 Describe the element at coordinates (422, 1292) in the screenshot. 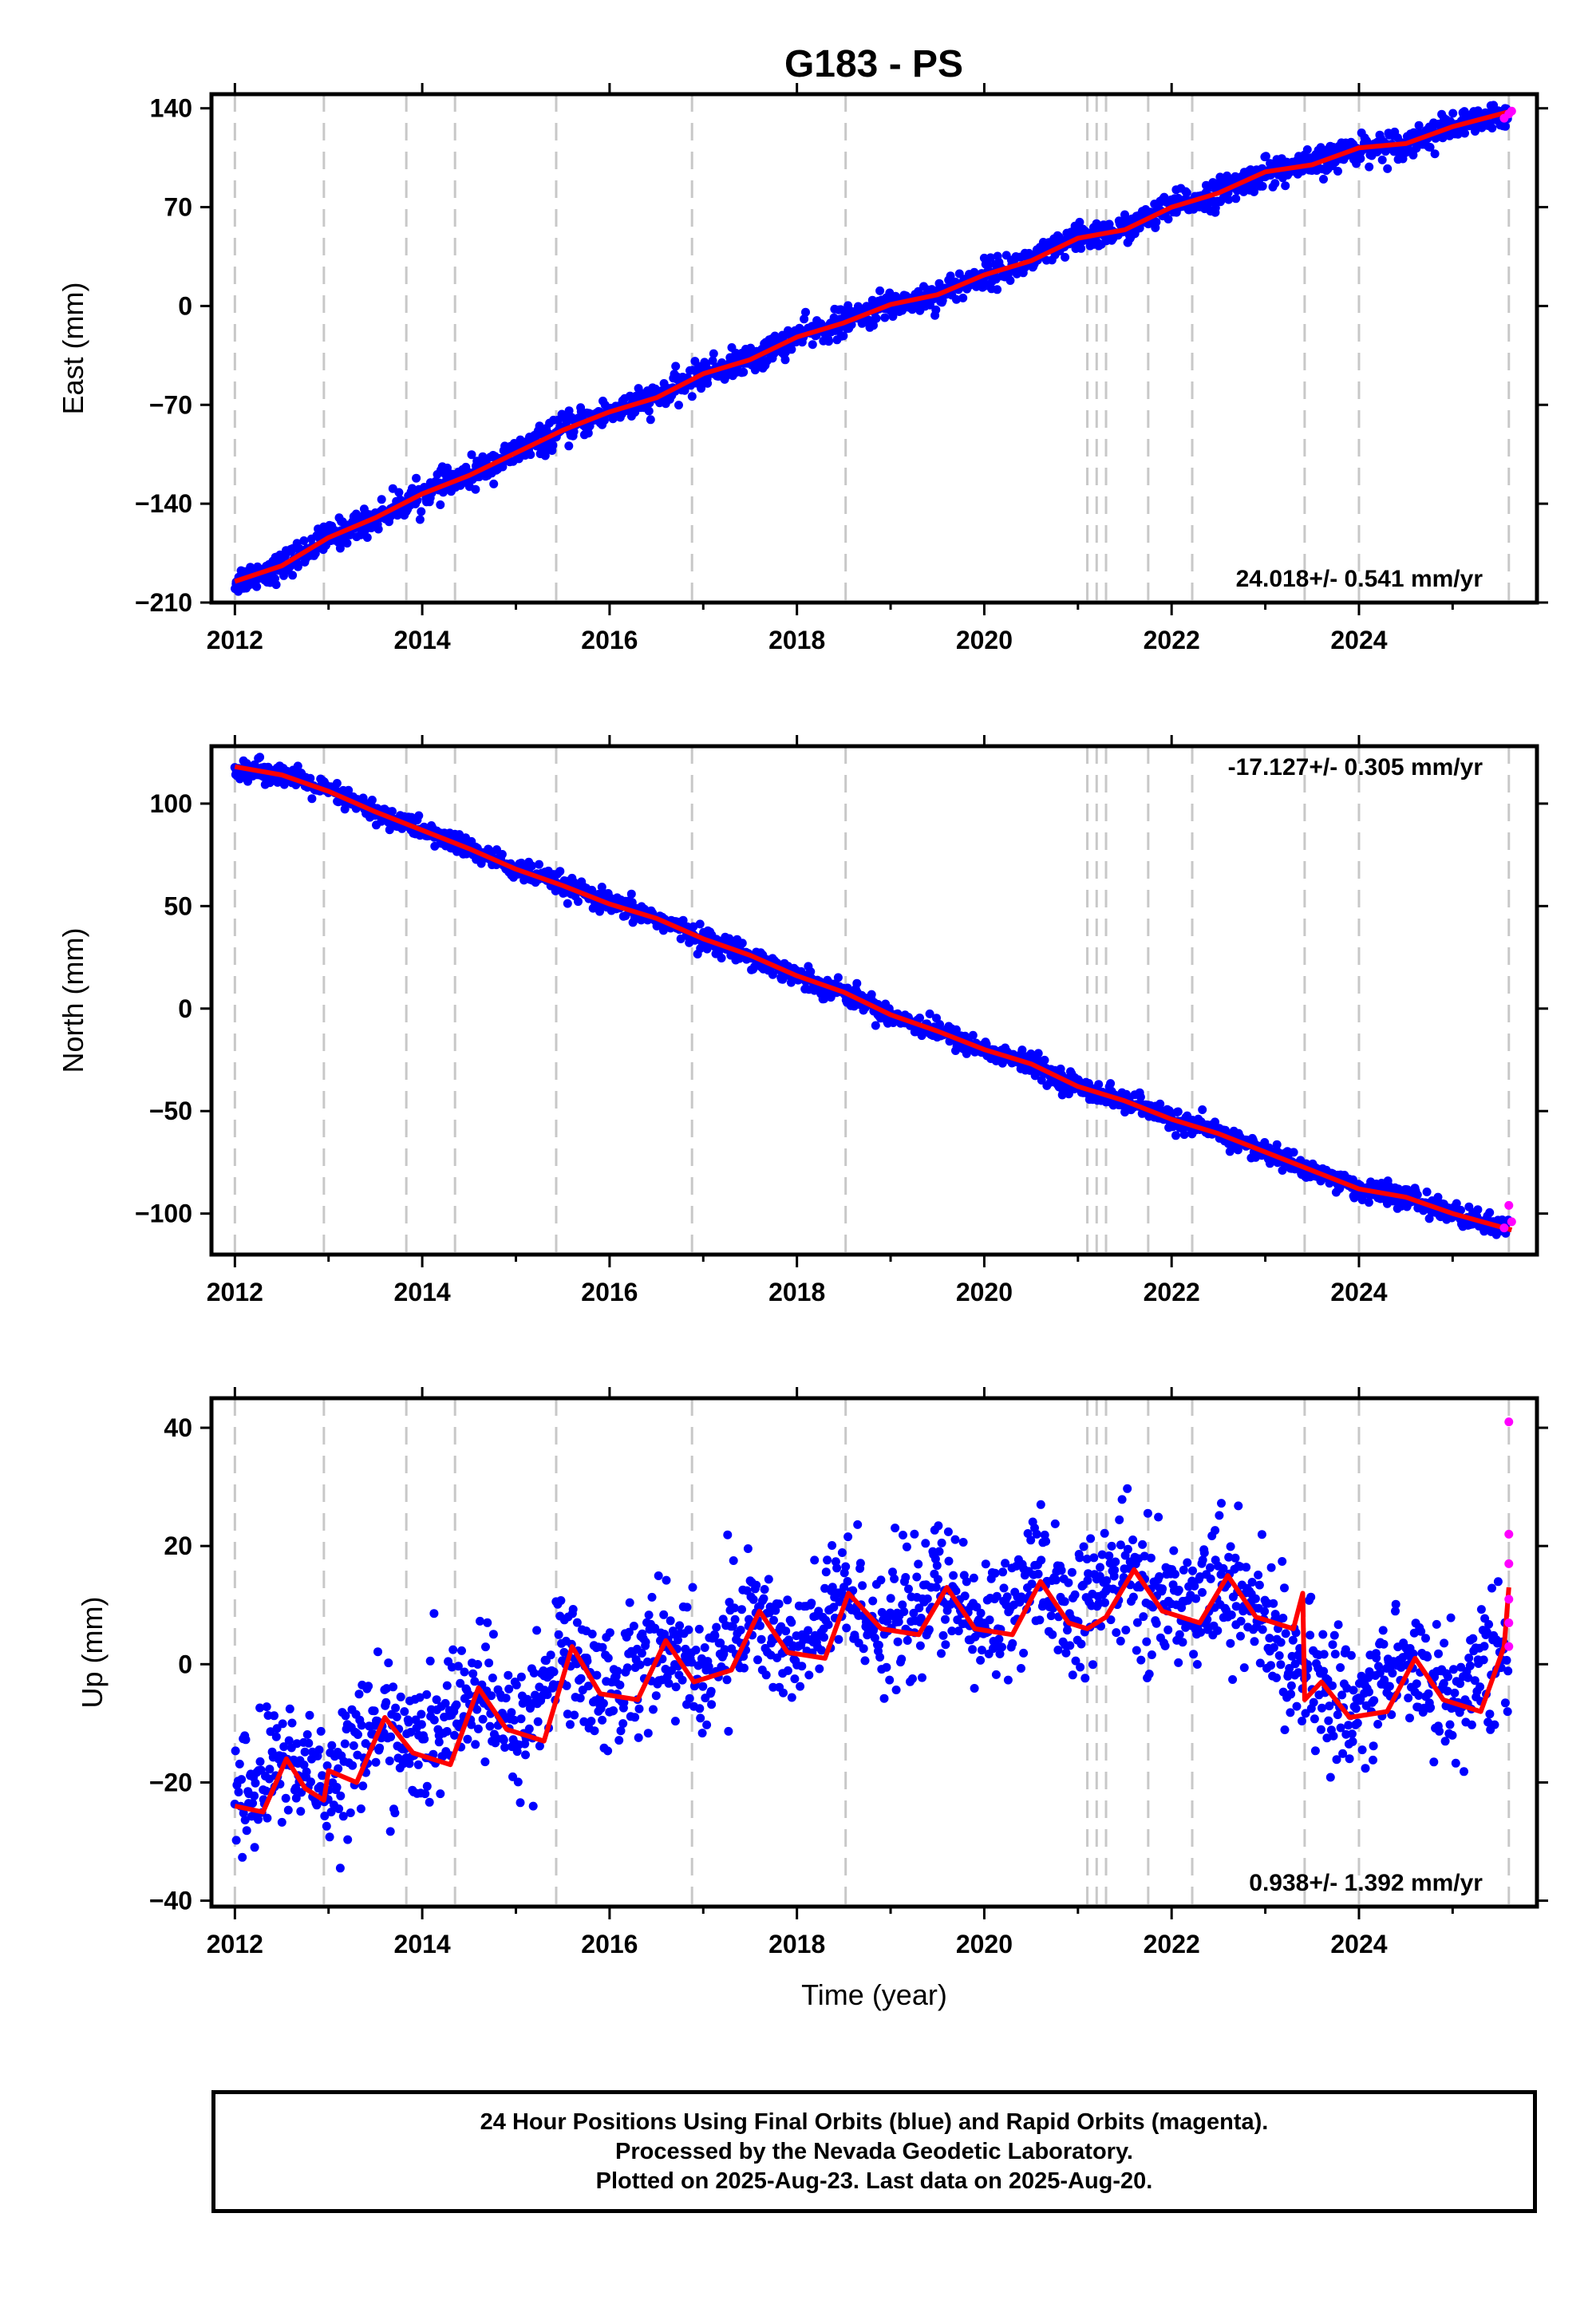

I see `xtick-label-1-1: 2014` at that location.